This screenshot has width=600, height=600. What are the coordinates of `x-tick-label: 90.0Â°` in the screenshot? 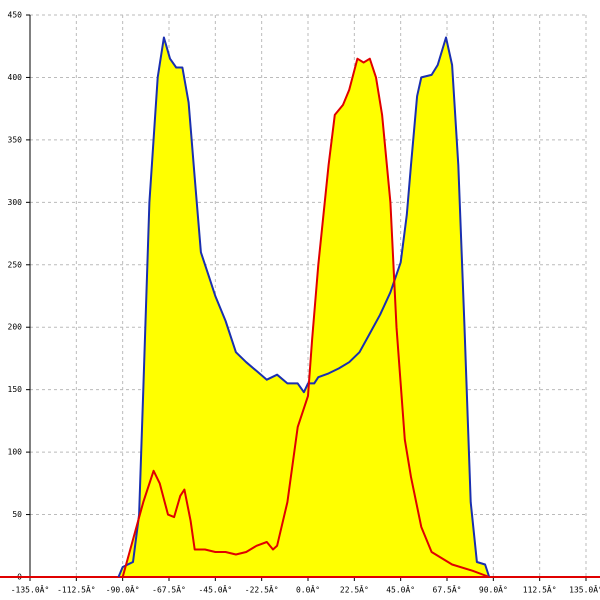 It's located at (493, 589).